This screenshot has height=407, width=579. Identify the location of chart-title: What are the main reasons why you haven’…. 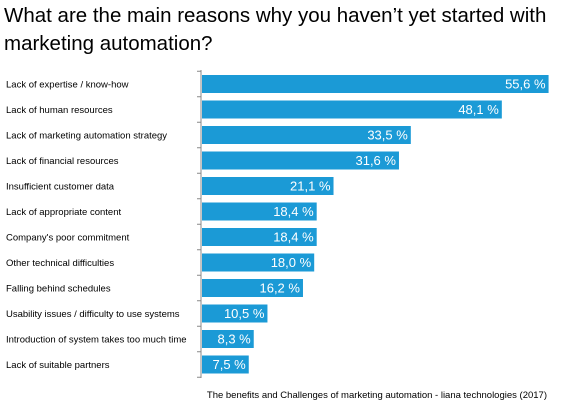
(275, 29).